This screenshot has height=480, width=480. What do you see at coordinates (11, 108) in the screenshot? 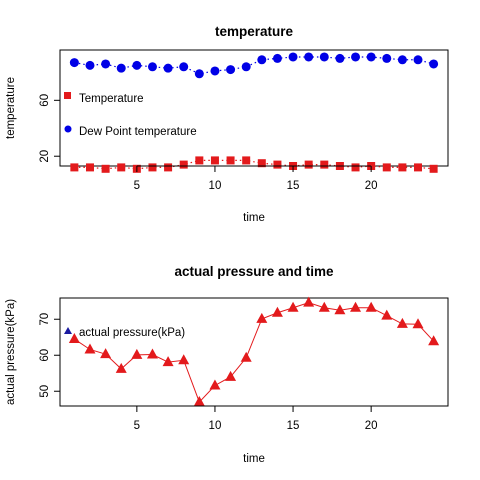
I see `y-axis-label: temperature` at bounding box center [11, 108].